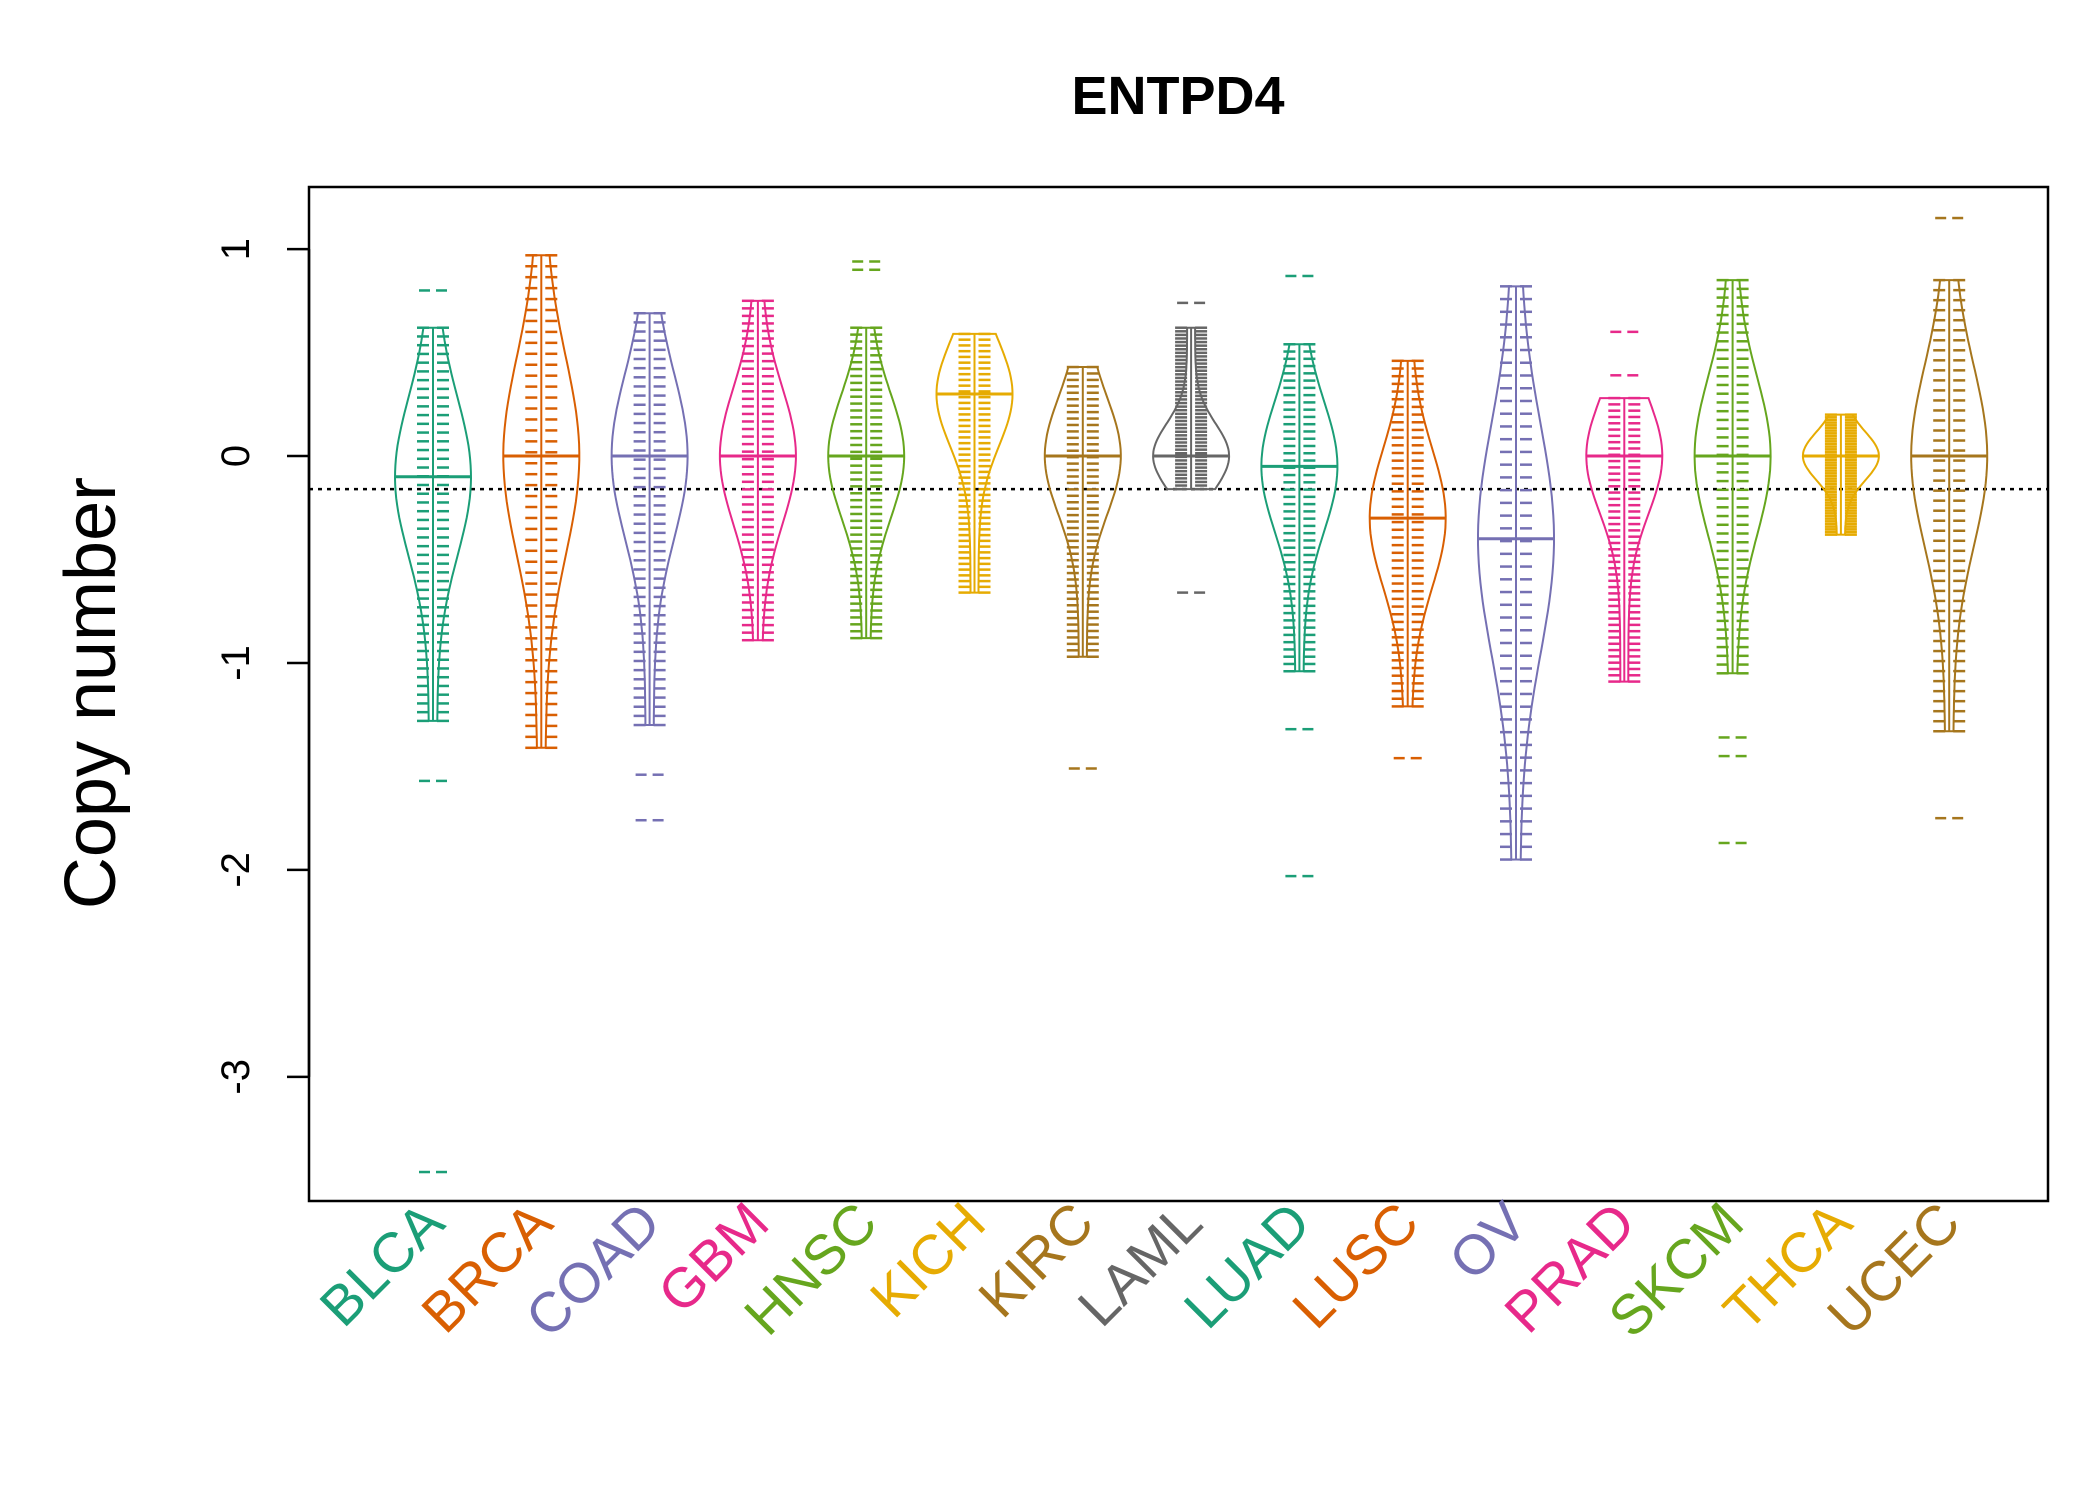 Image resolution: width=2100 pixels, height=1500 pixels. I want to click on y-tick-label: 1, so click(236, 249).